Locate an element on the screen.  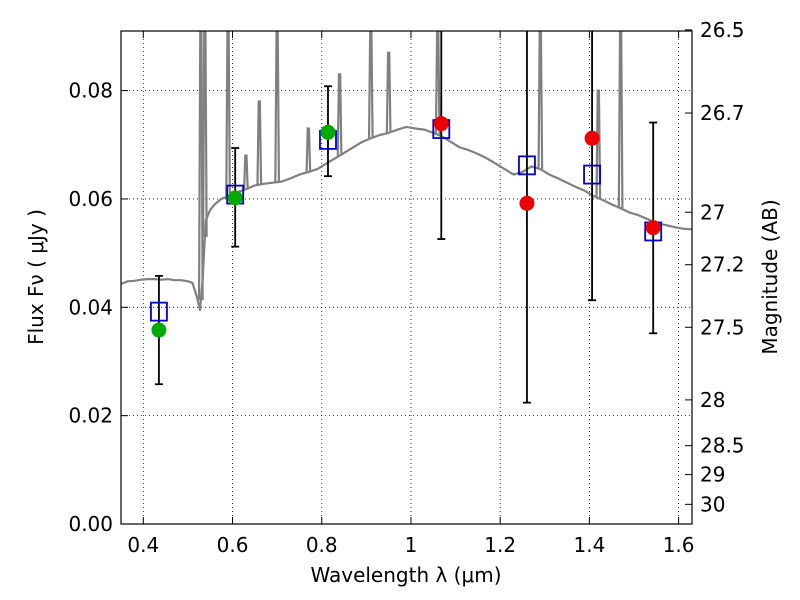
x-tick-label: 1.2 is located at coordinates (500, 545).